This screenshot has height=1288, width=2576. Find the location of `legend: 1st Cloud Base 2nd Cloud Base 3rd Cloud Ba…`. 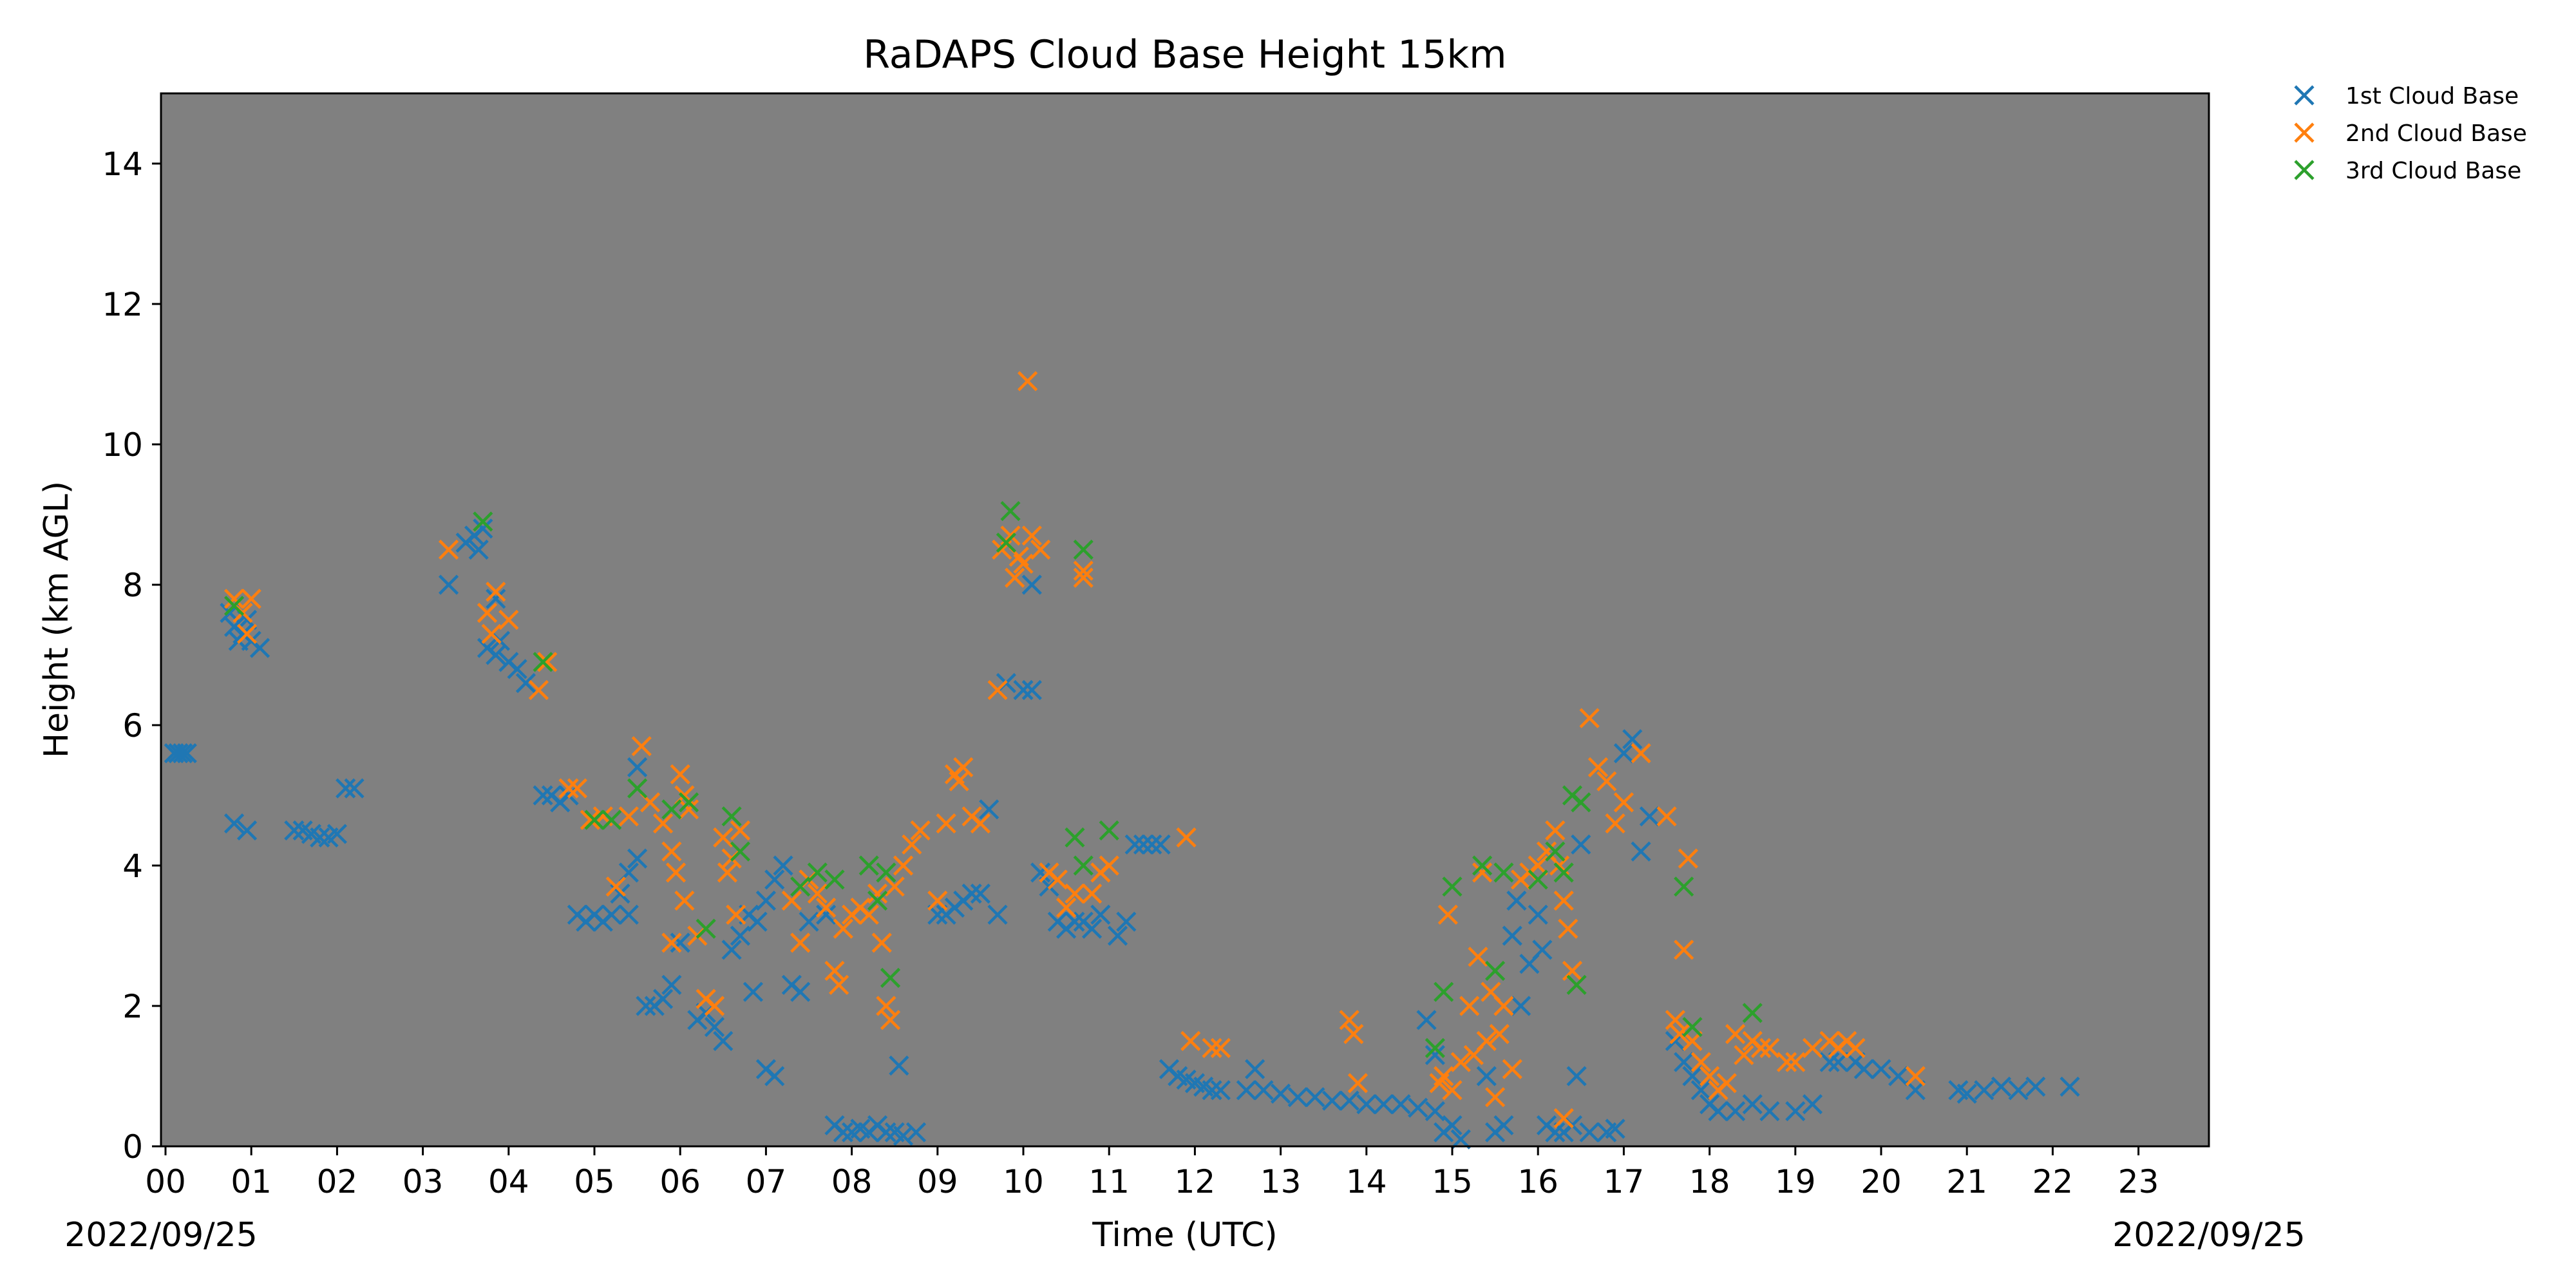

legend: 1st Cloud Base 2nd Cloud Base 3rd Cloud Ba… is located at coordinates (2410, 133).